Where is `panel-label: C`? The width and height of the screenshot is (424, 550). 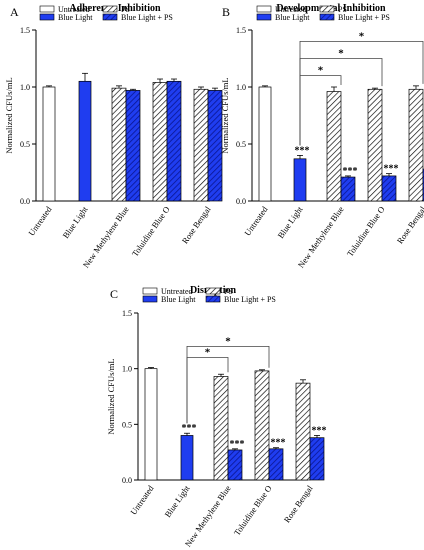 panel-label: C is located at coordinates (114, 294).